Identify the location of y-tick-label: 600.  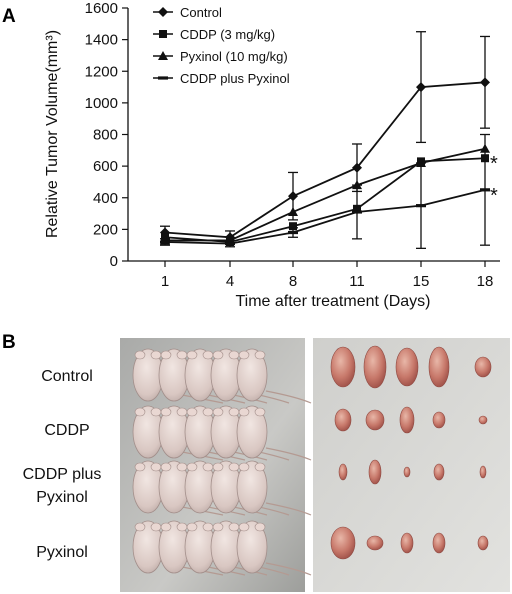
(105, 166).